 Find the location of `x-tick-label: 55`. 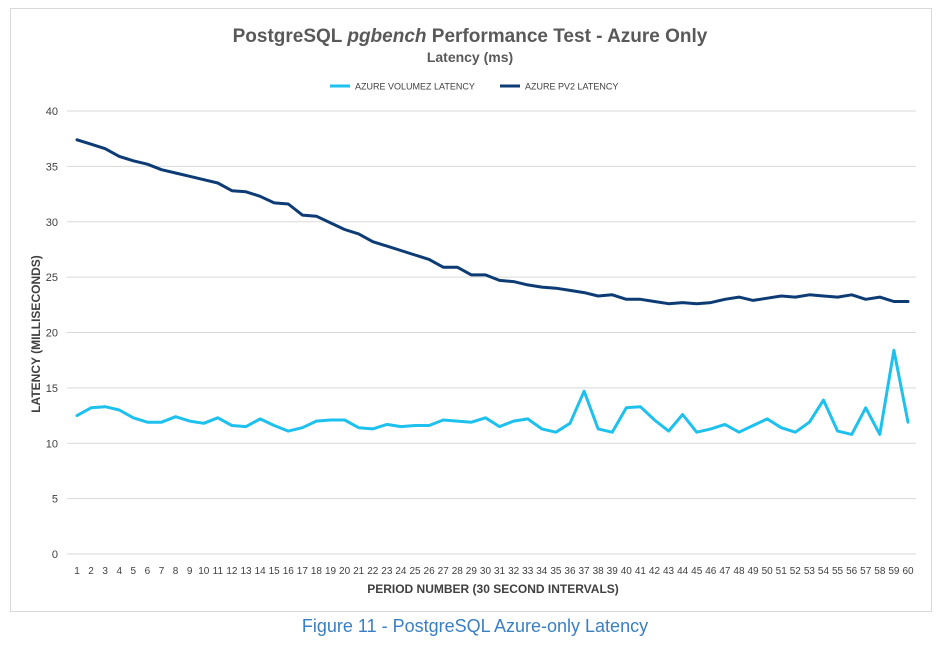

x-tick-label: 55 is located at coordinates (838, 571).